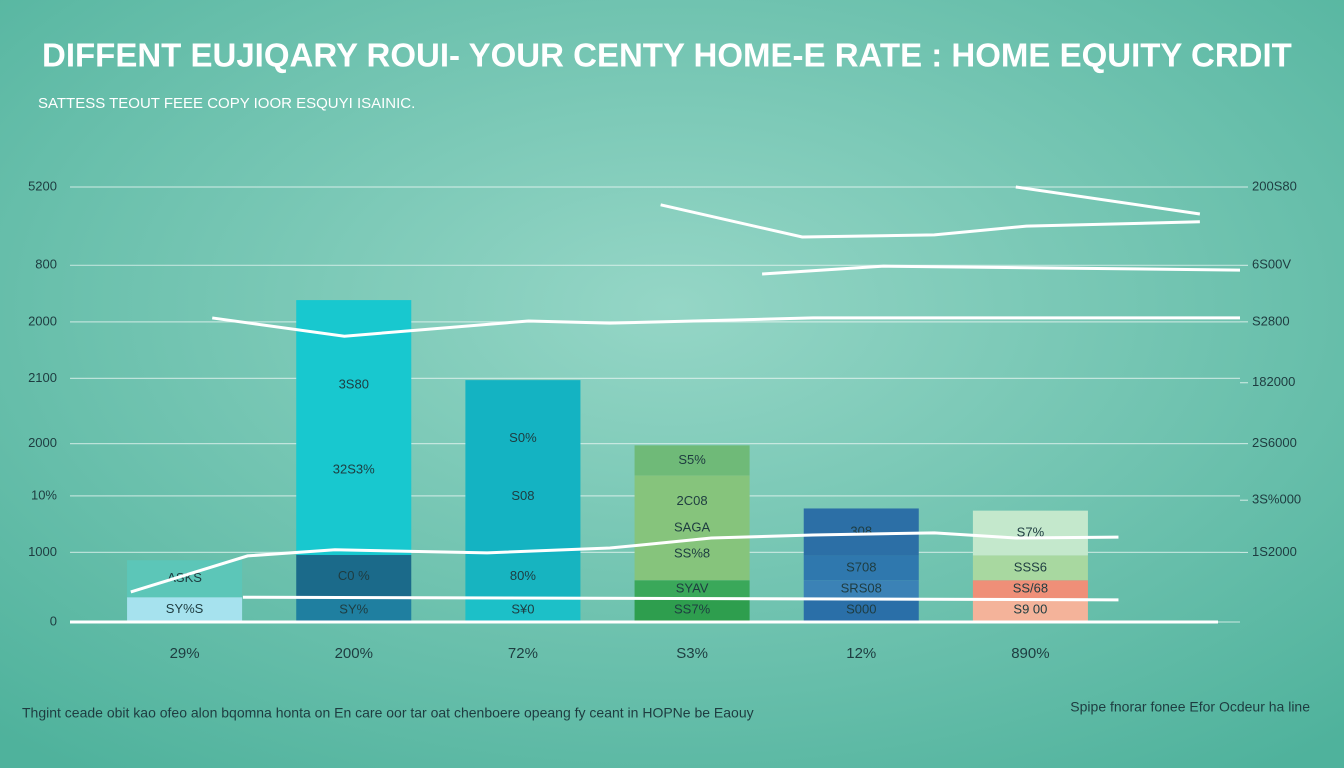  I want to click on data-label: SAGA, so click(692, 526).